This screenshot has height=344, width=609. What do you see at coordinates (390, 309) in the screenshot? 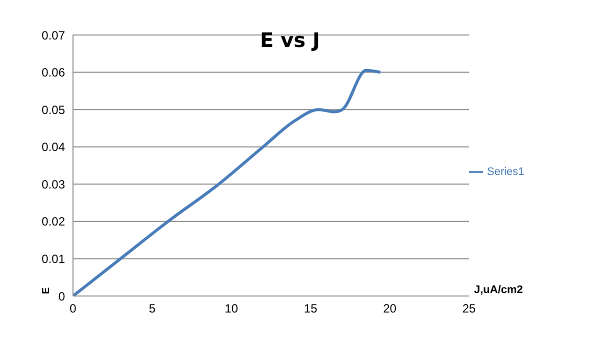
I see `x-tick-label: 20` at bounding box center [390, 309].